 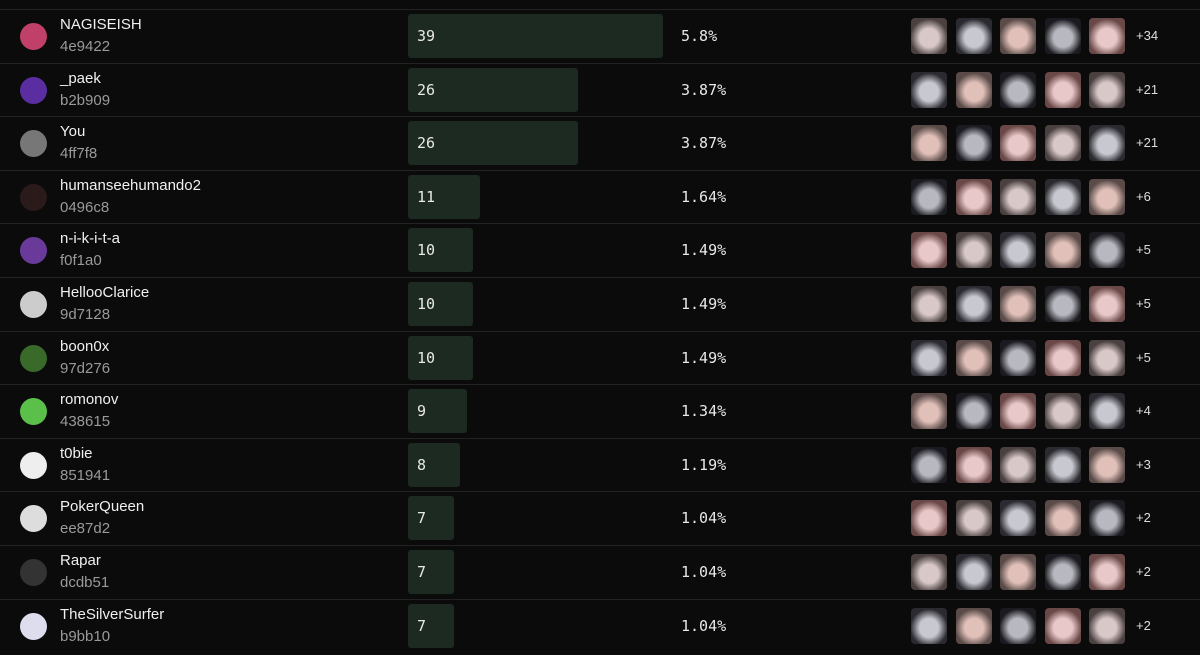 I want to click on user-name: _paek, so click(x=80, y=78).